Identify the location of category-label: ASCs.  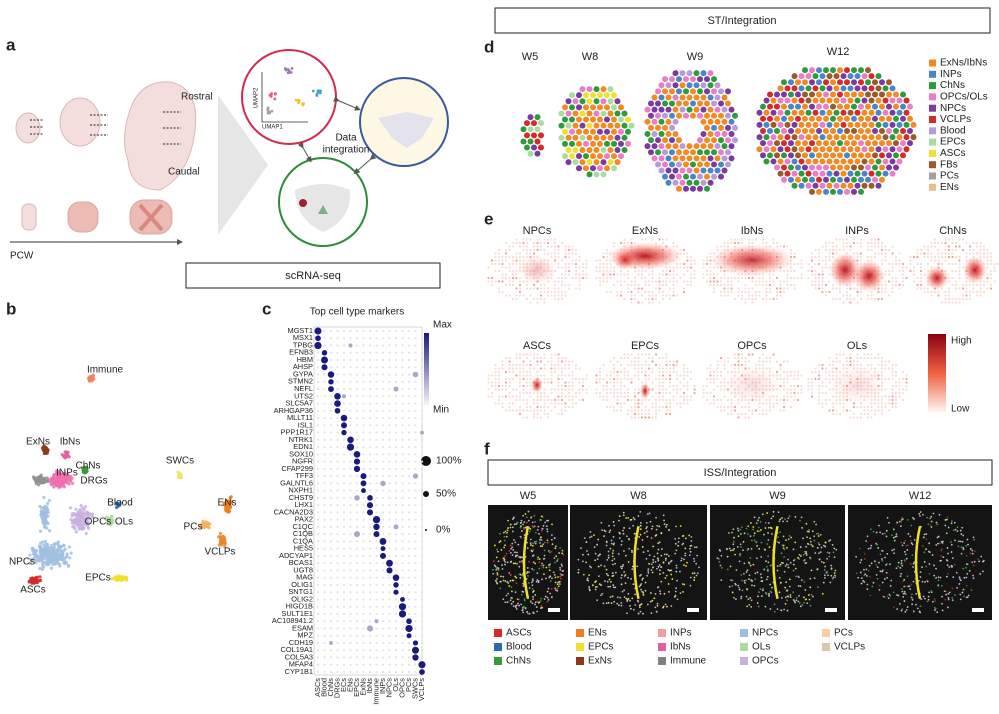
(317, 687).